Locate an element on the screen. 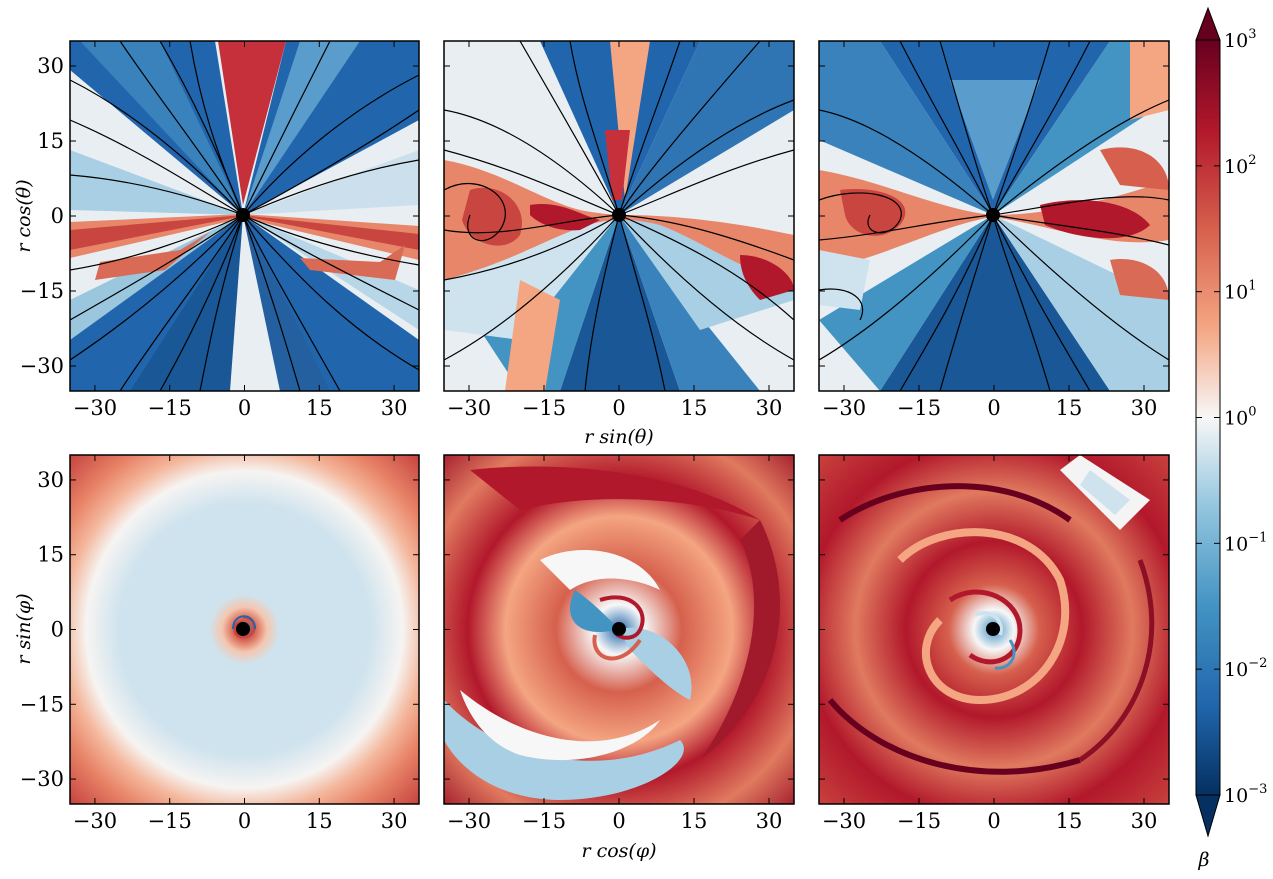  colorbar-tick-label: 10⁻¹ is located at coordinates (1245, 542).